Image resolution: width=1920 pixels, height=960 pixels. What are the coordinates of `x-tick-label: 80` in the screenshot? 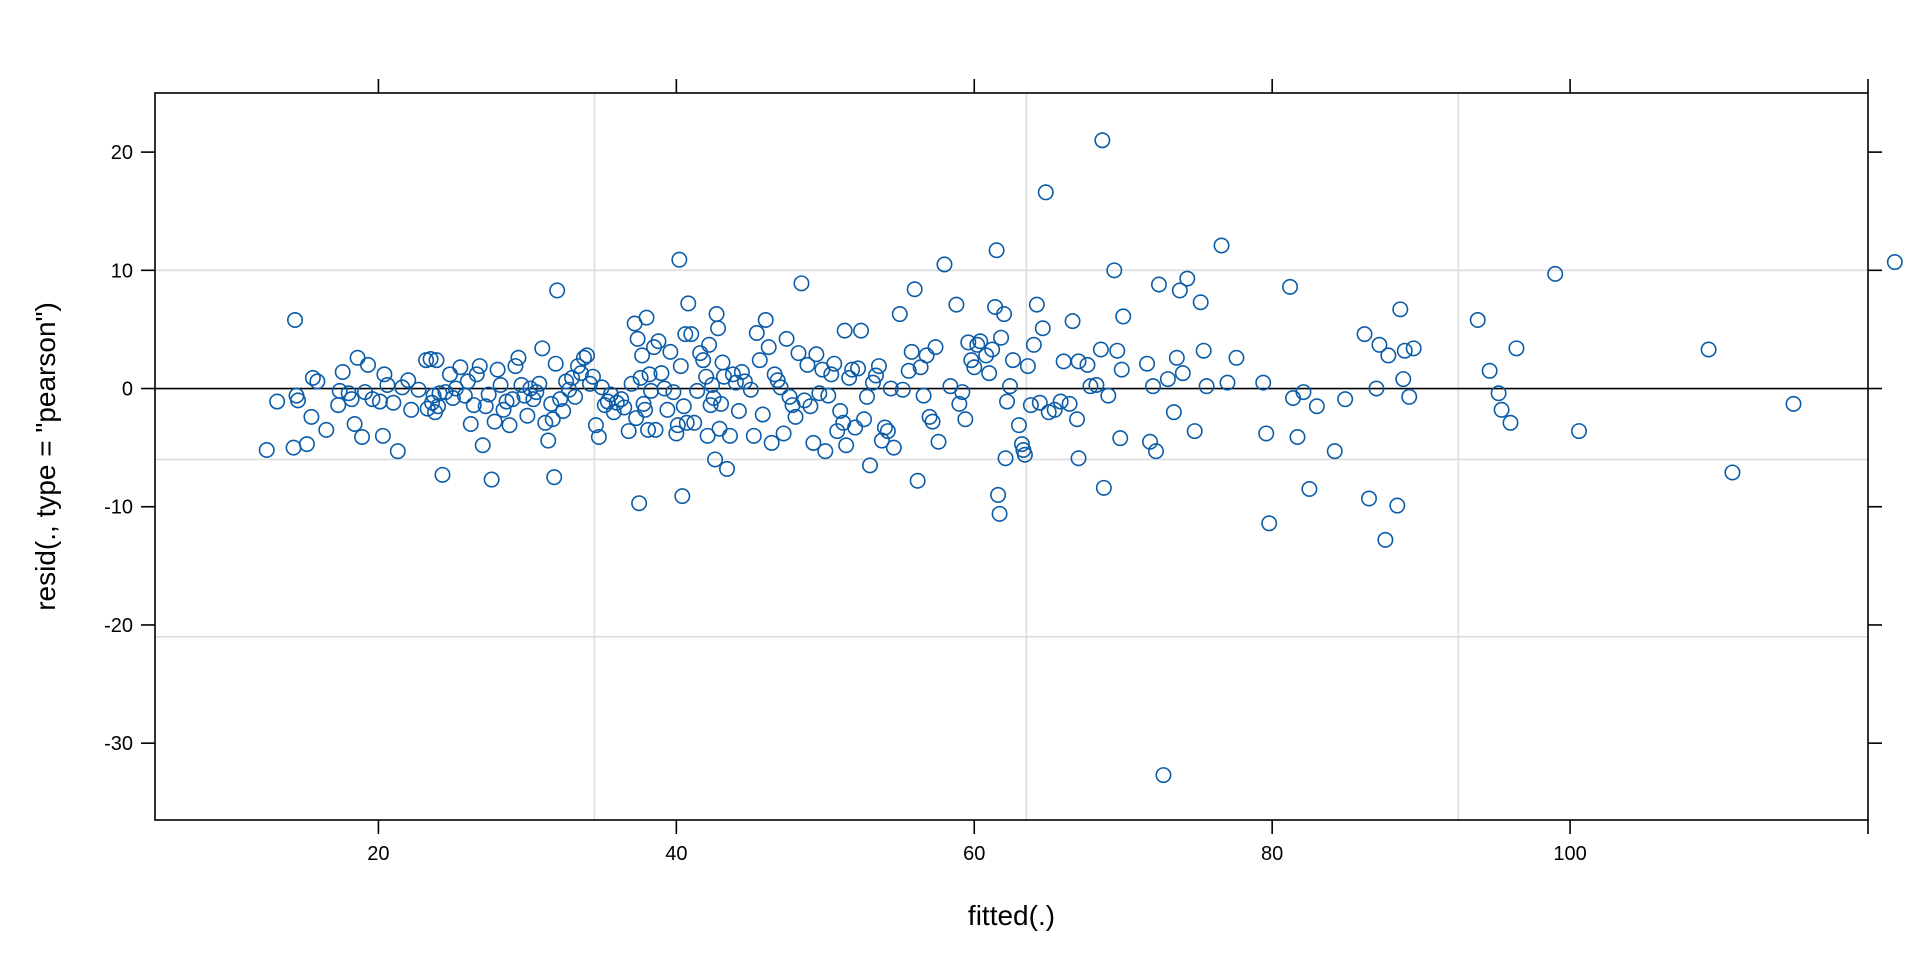 It's located at (1272, 854).